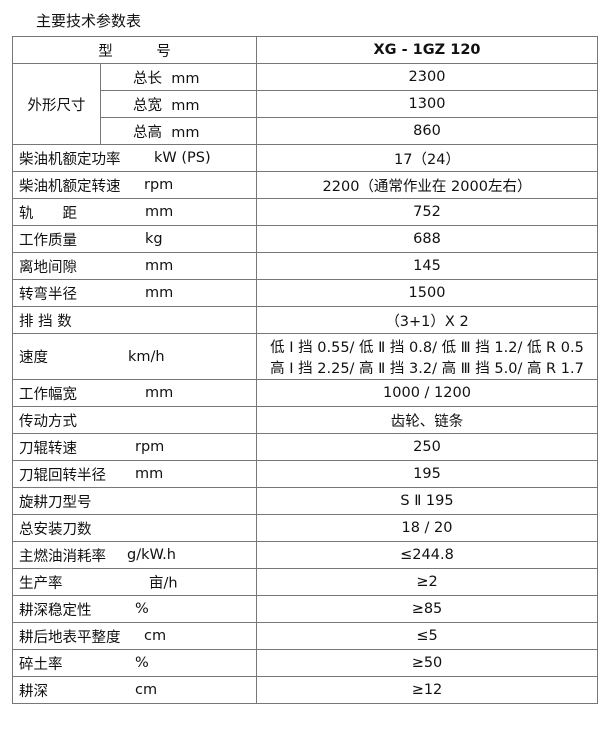 The width and height of the screenshot is (606, 732). I want to click on table-row: 生产率 亩/h ≥2, so click(305, 582).